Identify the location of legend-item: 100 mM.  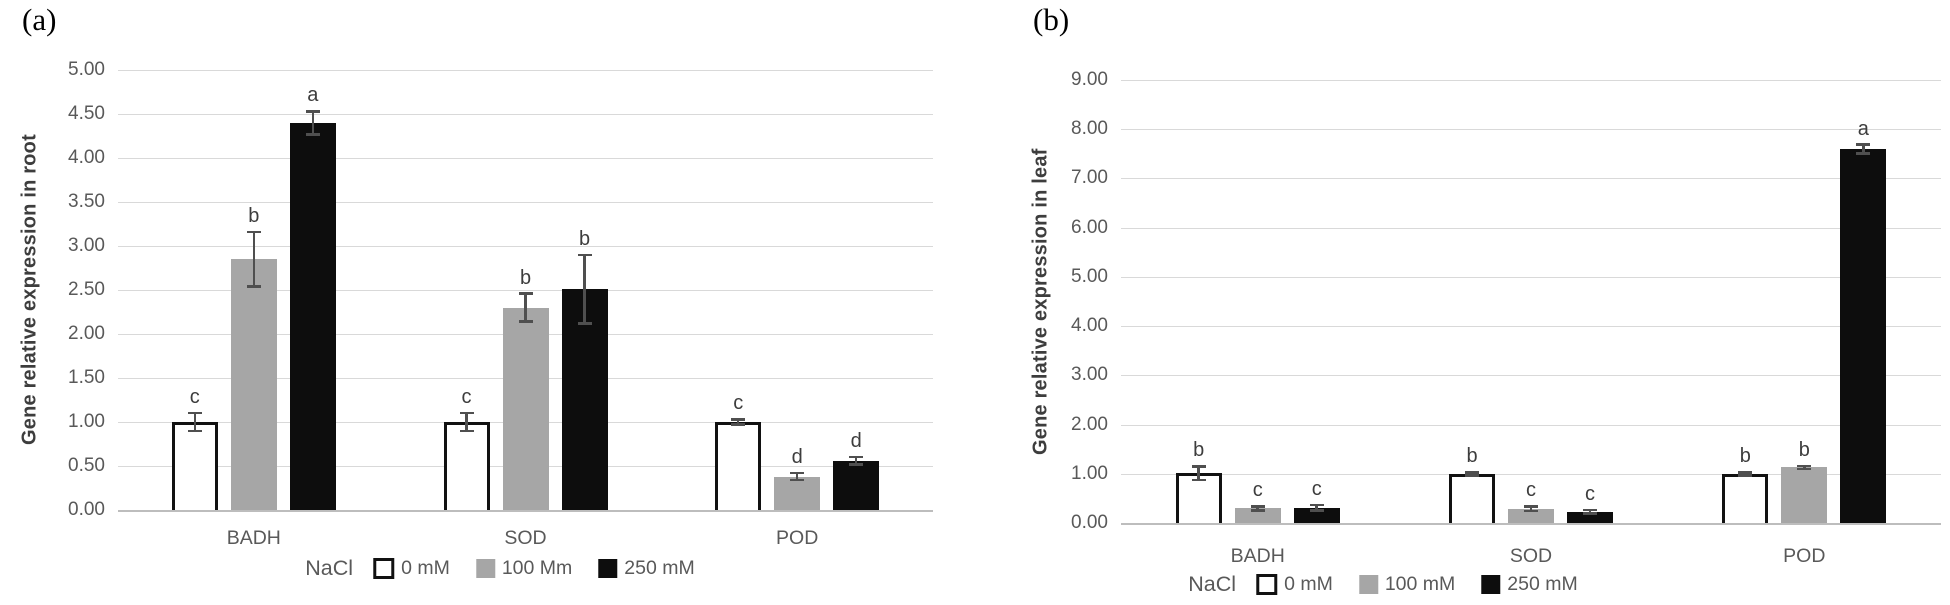
(1407, 584).